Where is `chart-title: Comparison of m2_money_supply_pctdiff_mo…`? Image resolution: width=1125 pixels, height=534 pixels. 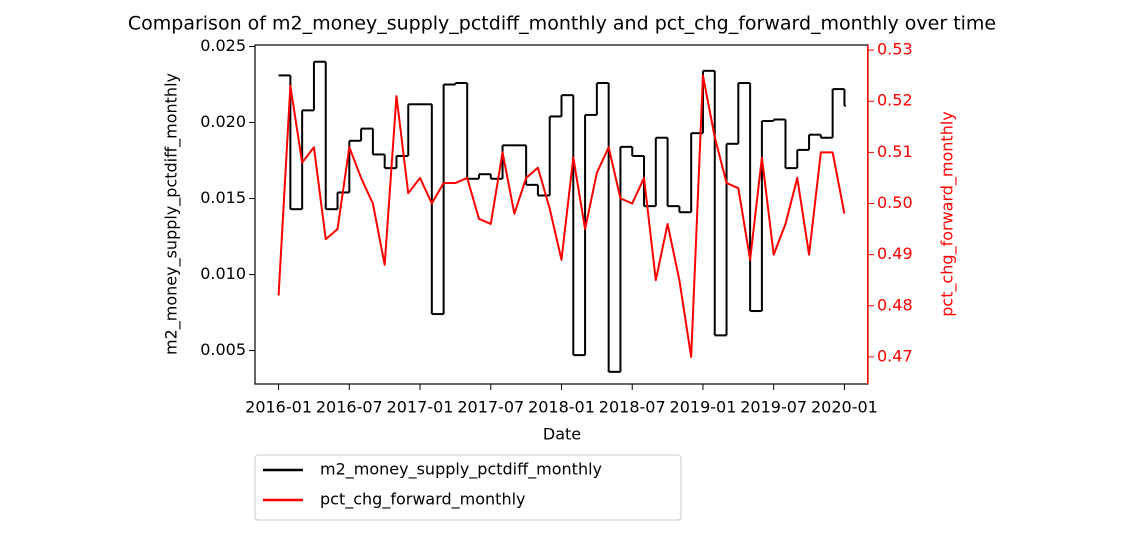 chart-title: Comparison of m2_money_supply_pctdiff_mo… is located at coordinates (562, 24).